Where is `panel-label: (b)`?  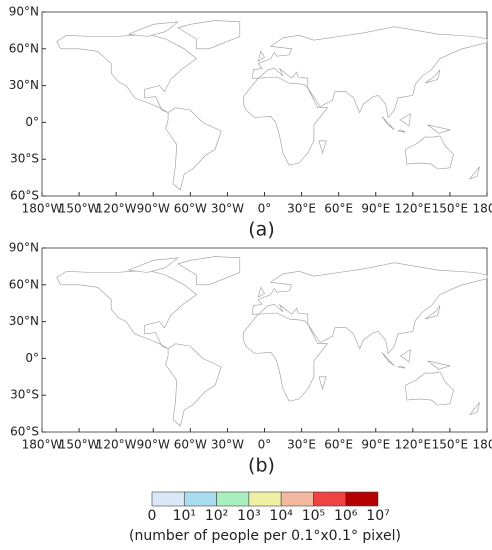 panel-label: (b) is located at coordinates (261, 466).